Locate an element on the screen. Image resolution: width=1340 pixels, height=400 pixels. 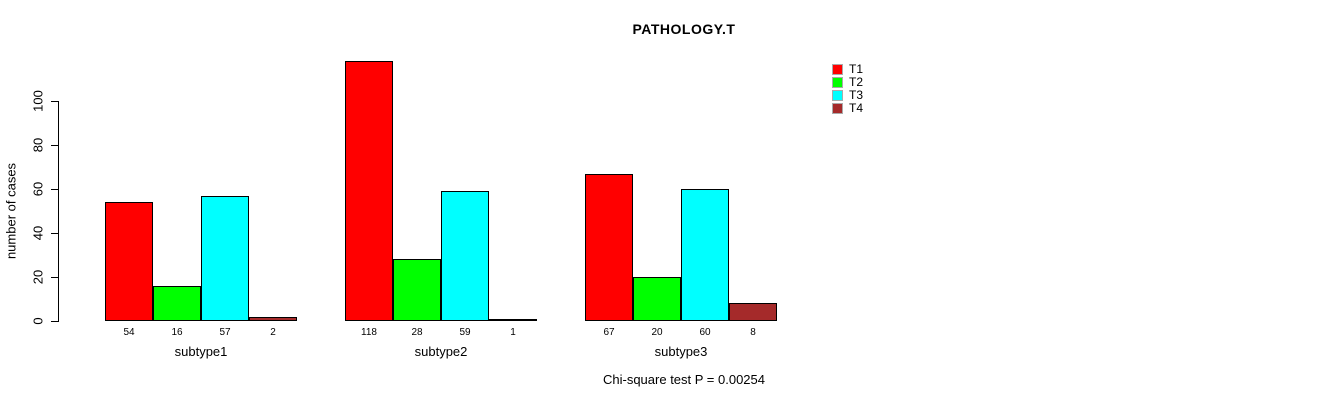
chi-square-annotation: Chi-square test P = 0.00254 is located at coordinates (684, 379).